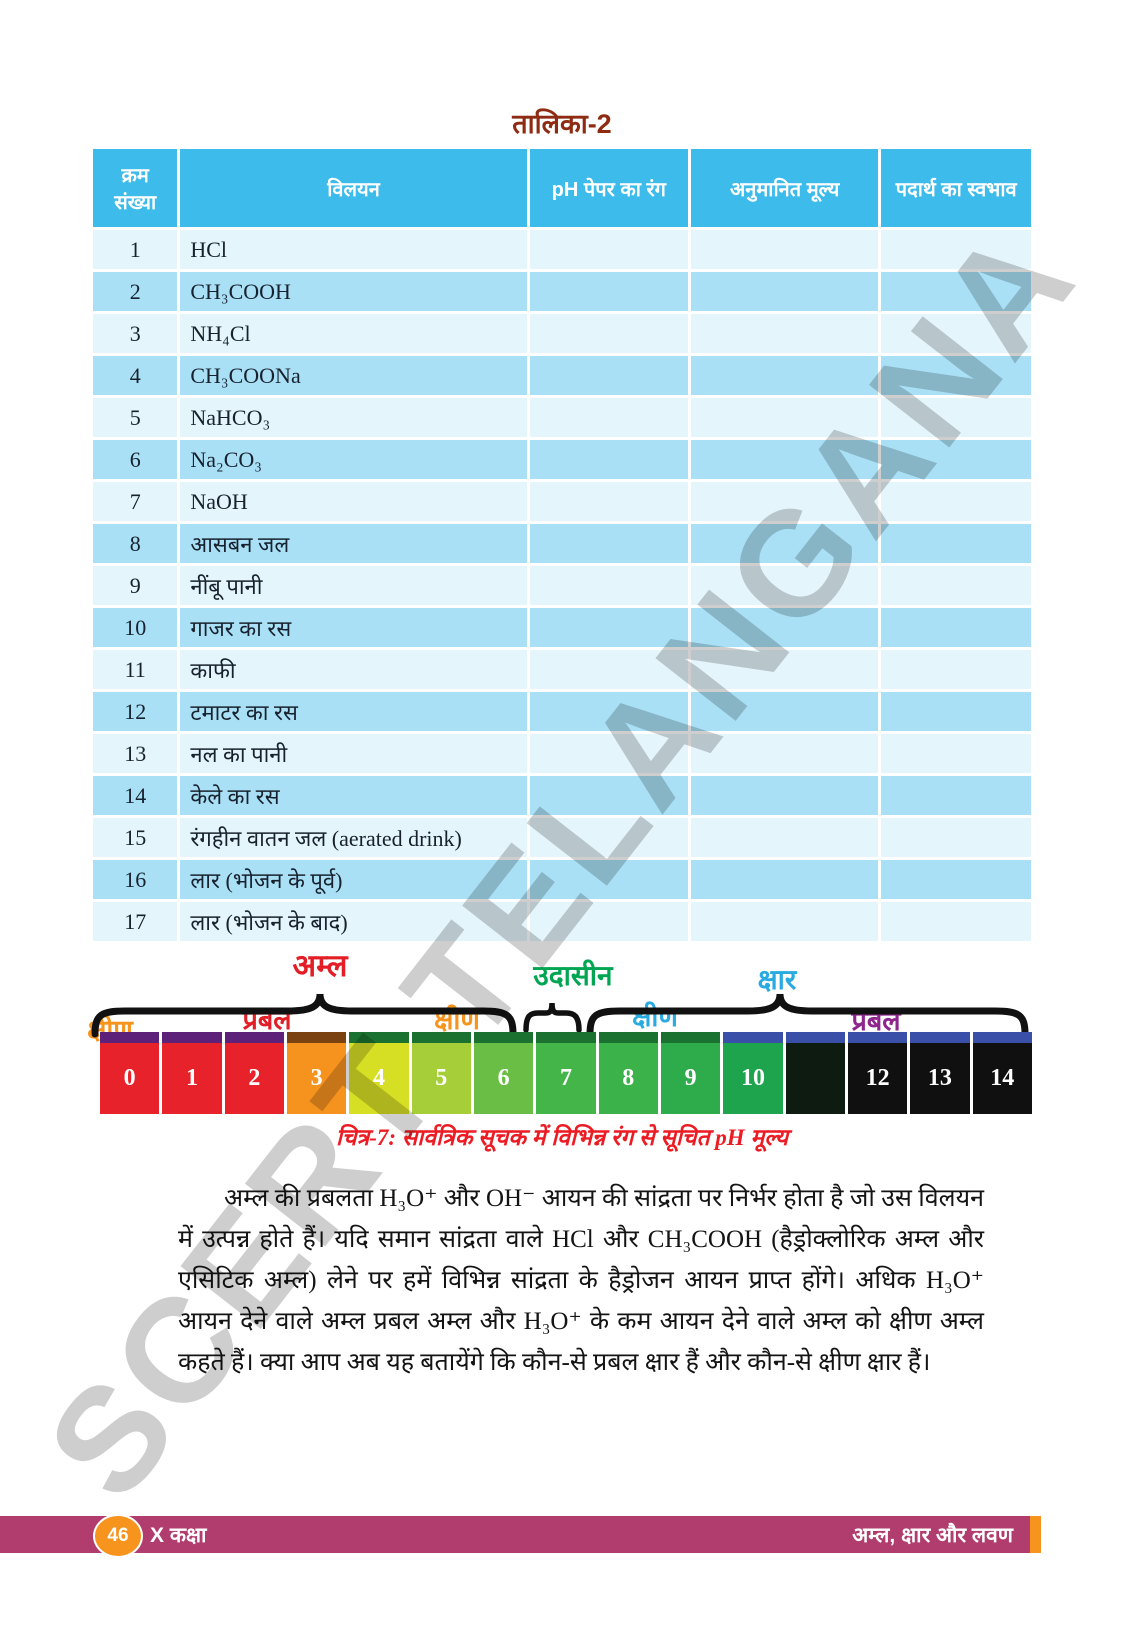  I want to click on table-row: 7 NaOH, so click(562, 501).